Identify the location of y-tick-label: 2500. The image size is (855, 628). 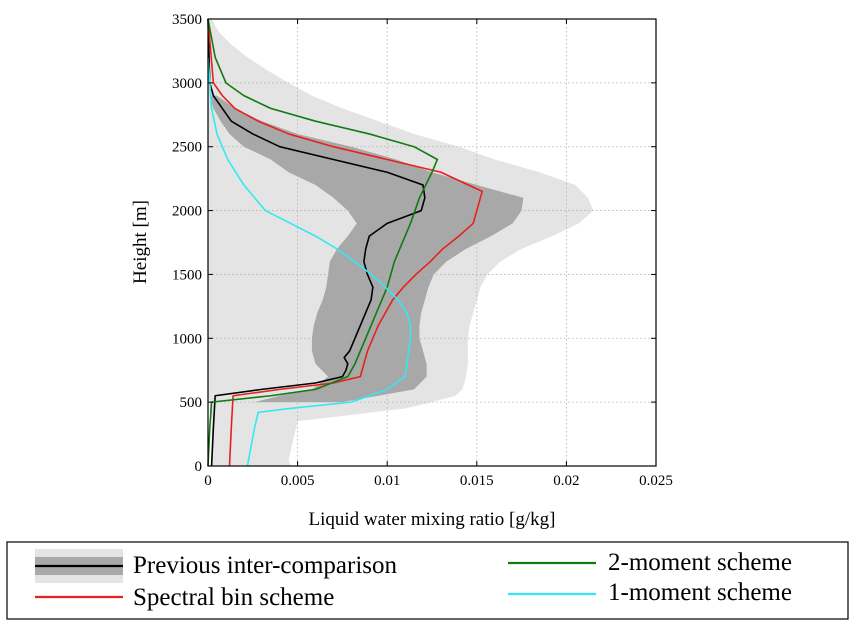
(187, 148).